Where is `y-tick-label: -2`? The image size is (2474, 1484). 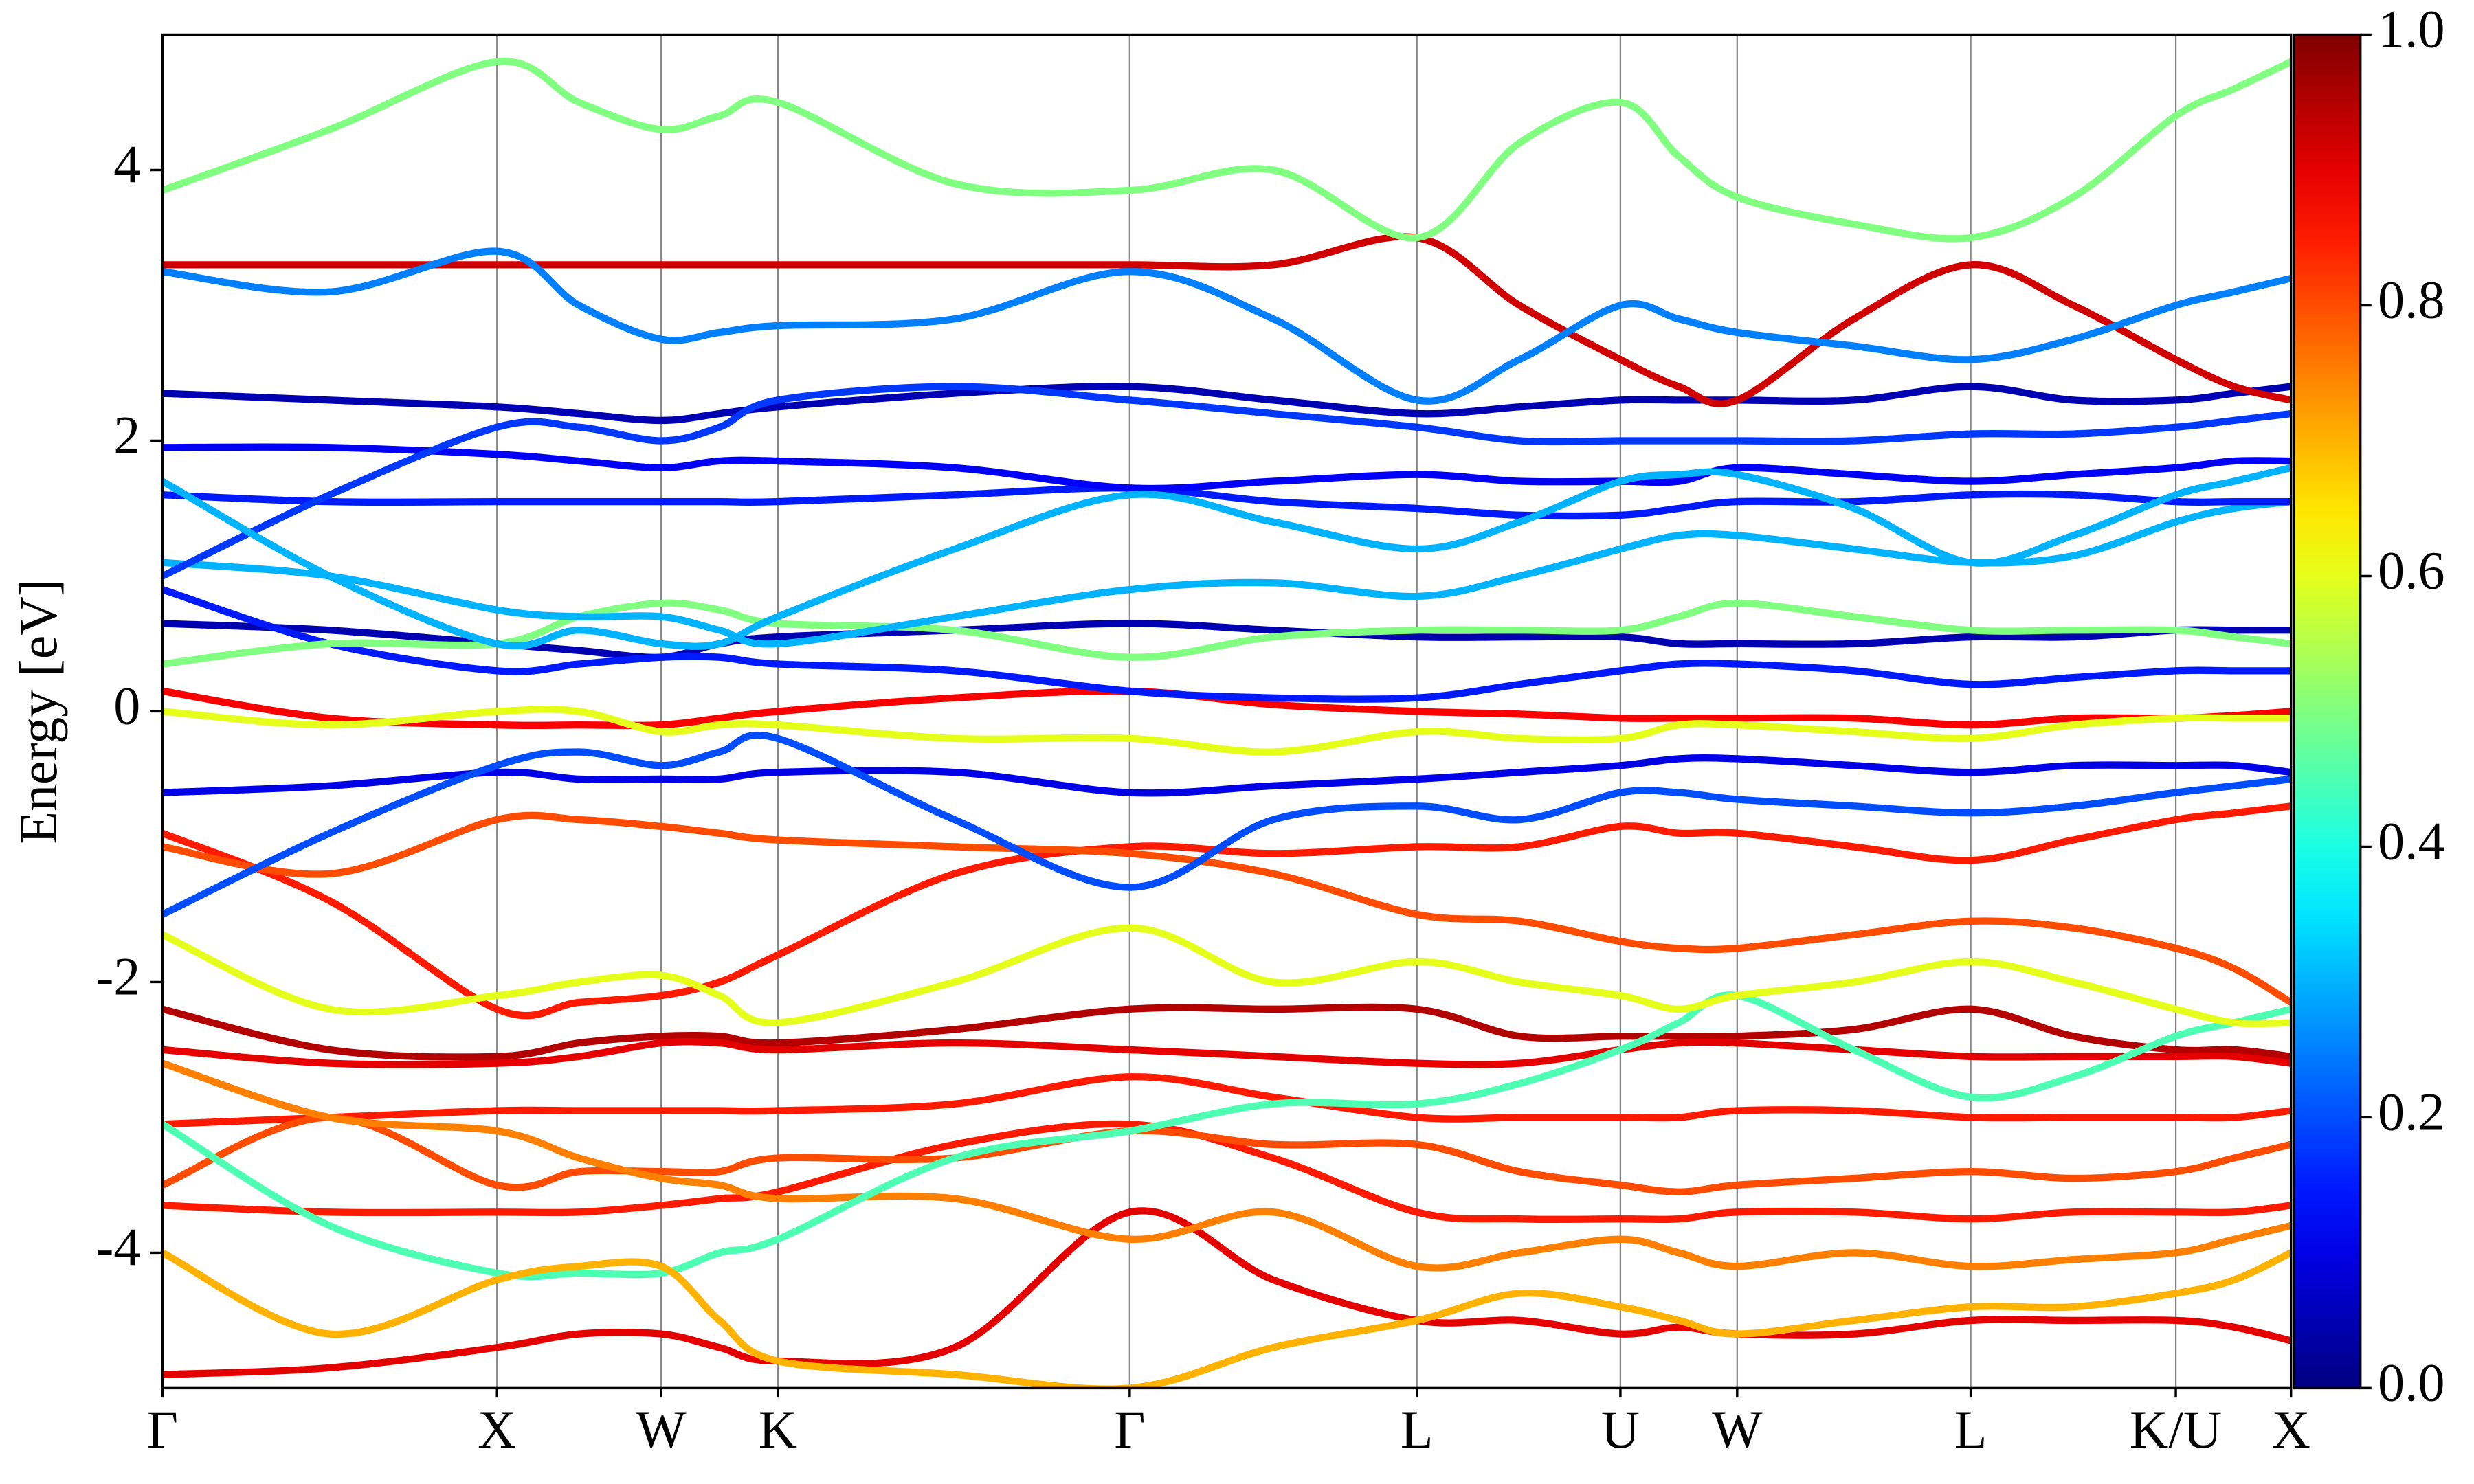 y-tick-label: -2 is located at coordinates (118, 976).